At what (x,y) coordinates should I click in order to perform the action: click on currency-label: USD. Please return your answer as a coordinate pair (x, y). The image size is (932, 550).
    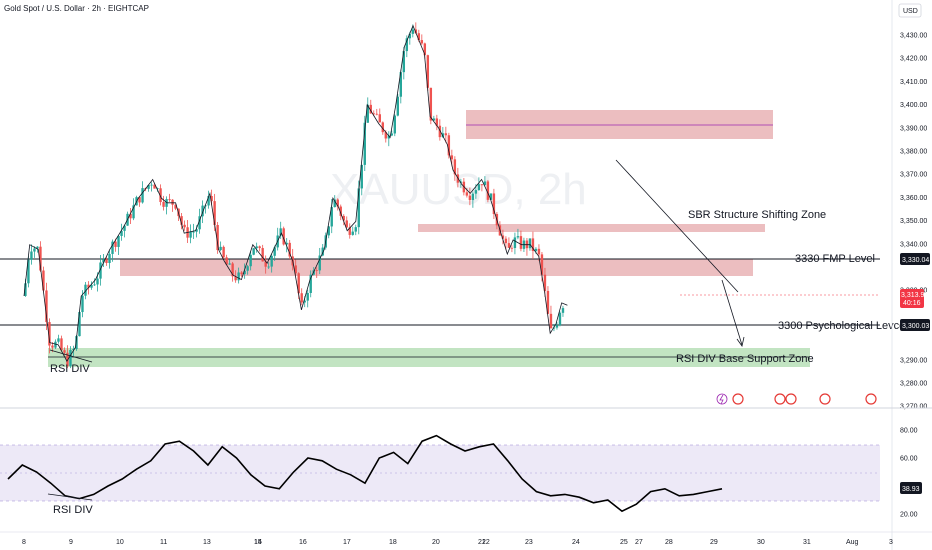
    Looking at the image, I should click on (910, 11).